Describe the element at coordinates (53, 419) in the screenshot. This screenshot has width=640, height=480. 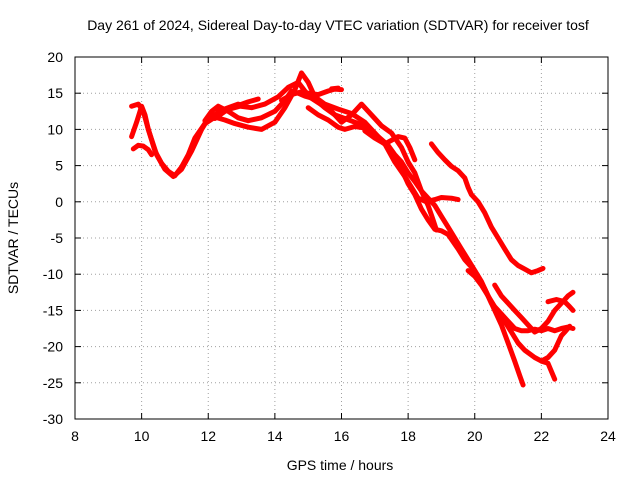
I see `y-tick-label: -30` at that location.